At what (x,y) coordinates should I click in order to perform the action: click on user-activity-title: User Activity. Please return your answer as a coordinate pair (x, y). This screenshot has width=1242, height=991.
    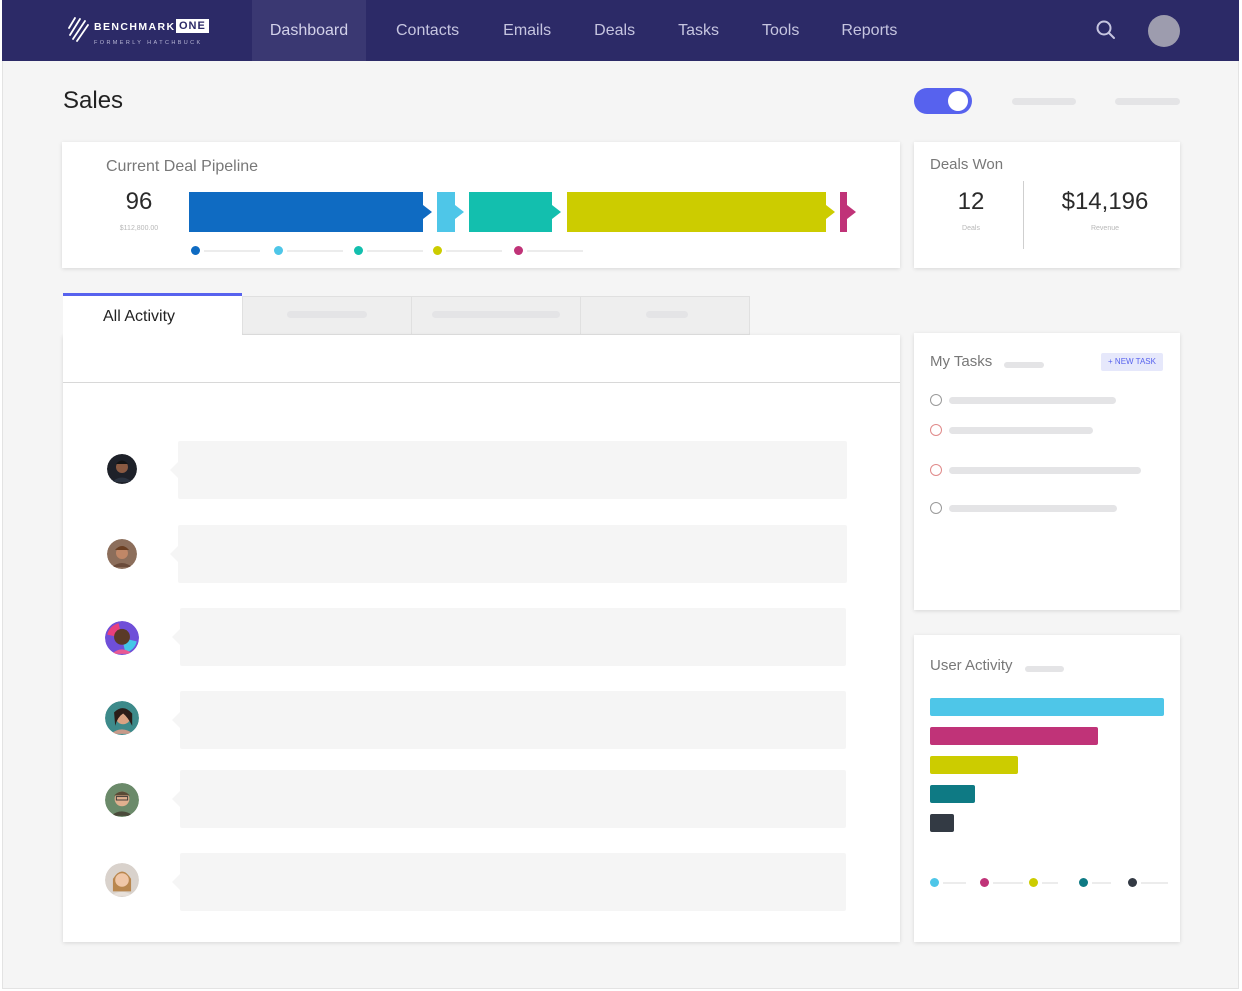
    Looking at the image, I should click on (971, 665).